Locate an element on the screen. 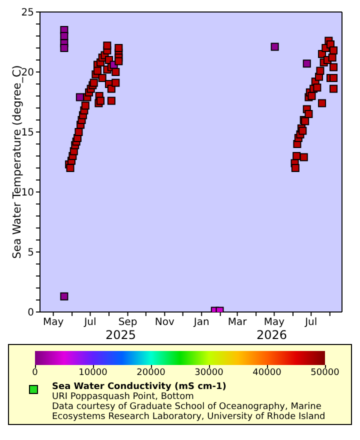 Image resolution: width=360 pixels, height=440 pixels. text: URI Poppasquash Point, Bottom is located at coordinates (123, 397).